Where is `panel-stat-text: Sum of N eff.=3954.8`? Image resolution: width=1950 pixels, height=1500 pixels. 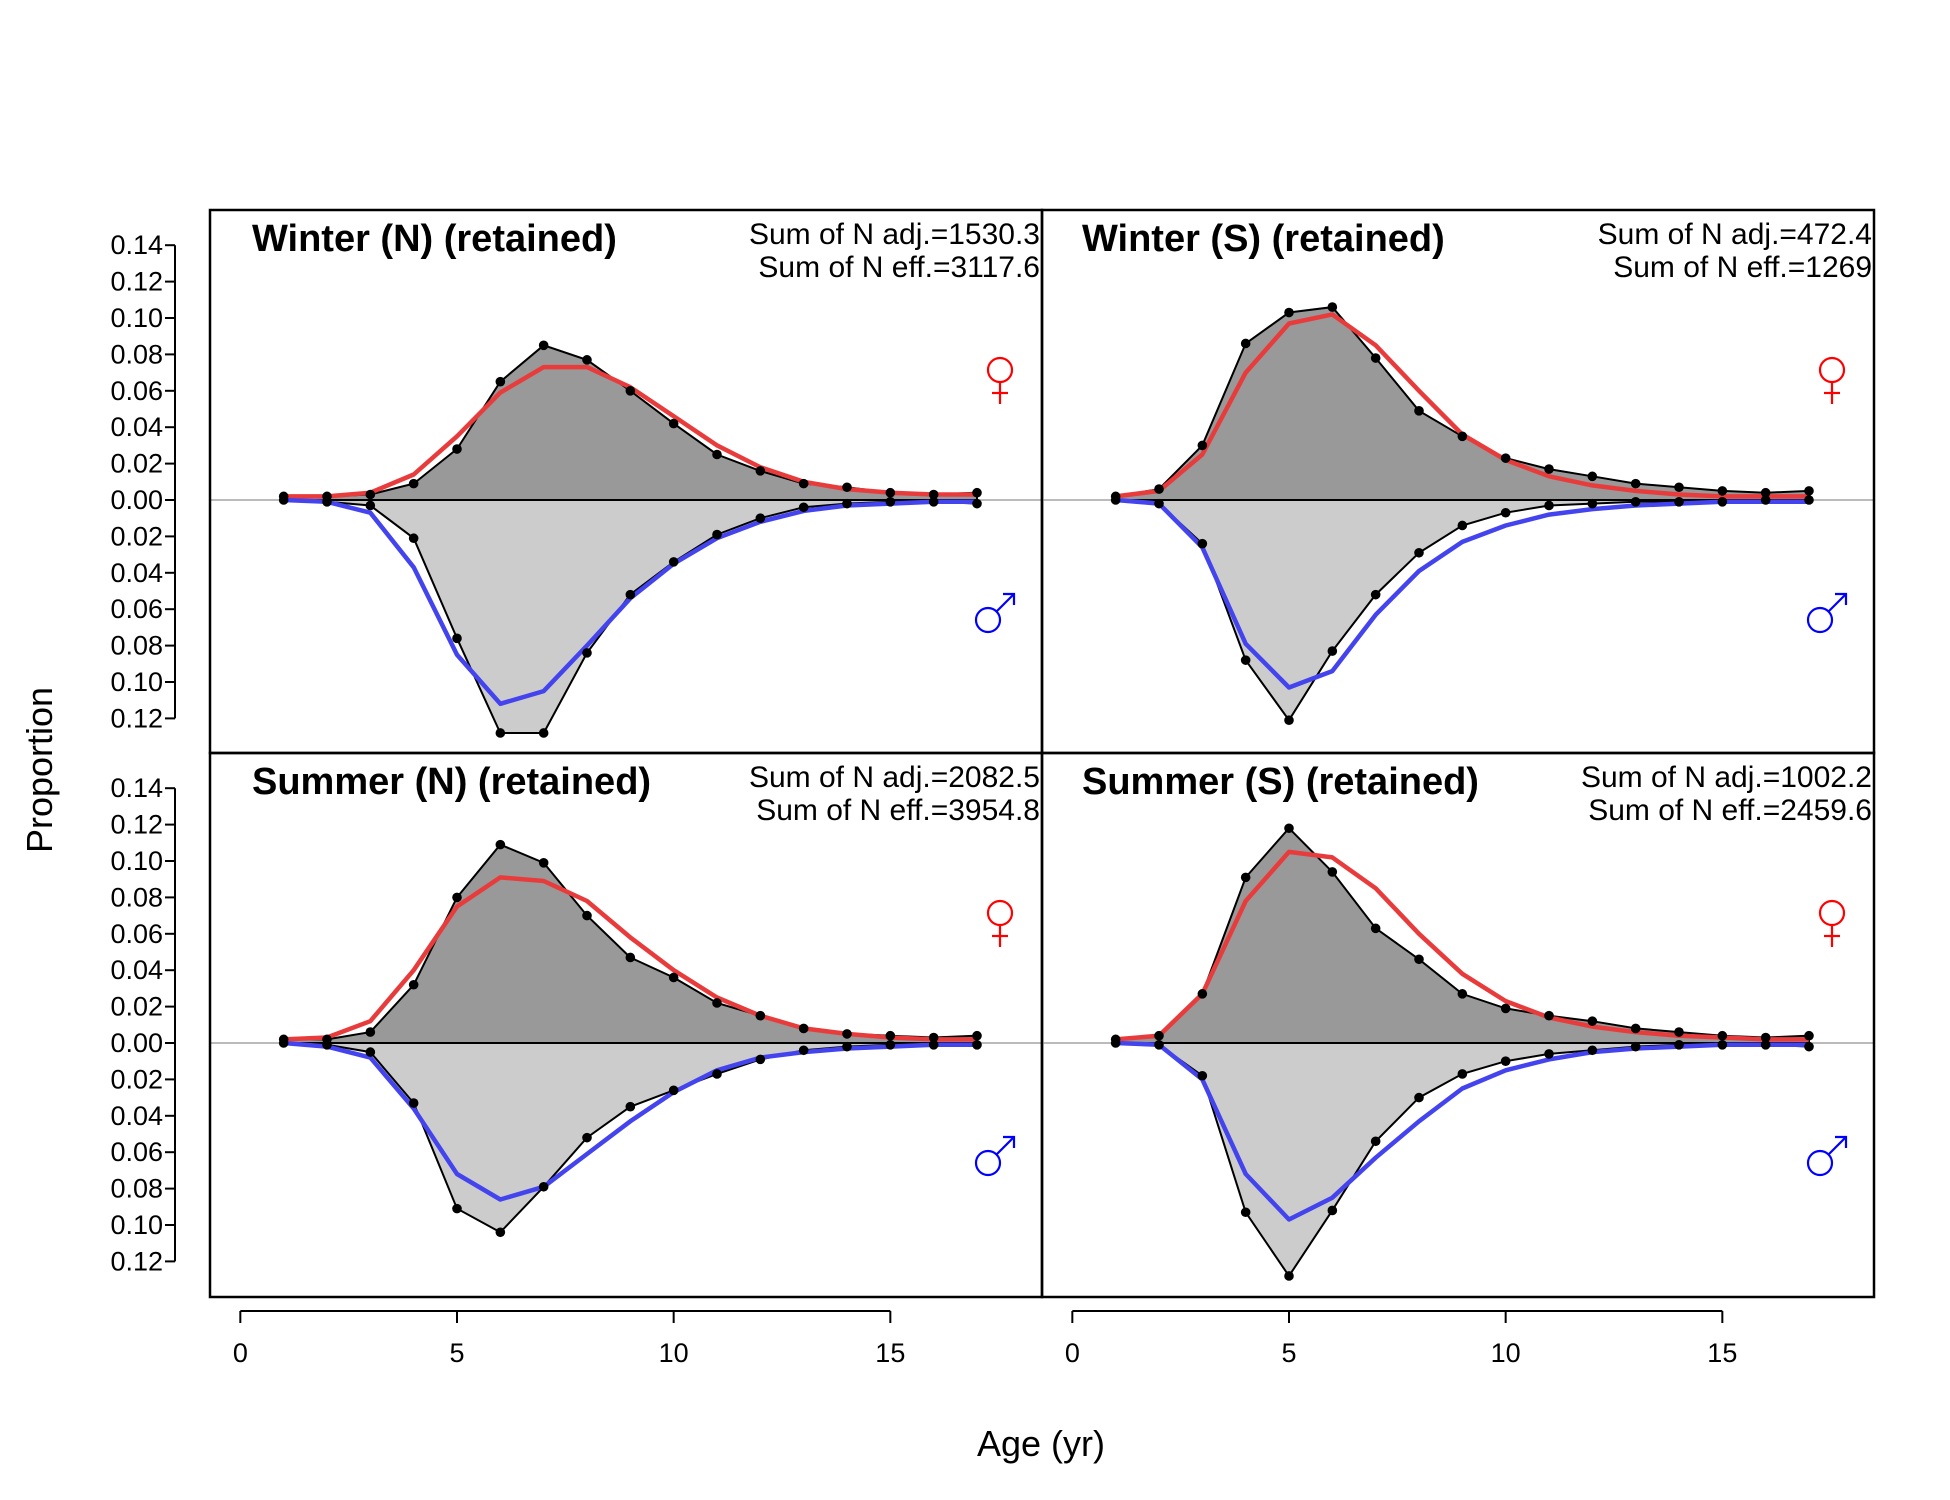
panel-stat-text: Sum of N eff.=3954.8 is located at coordinates (898, 810).